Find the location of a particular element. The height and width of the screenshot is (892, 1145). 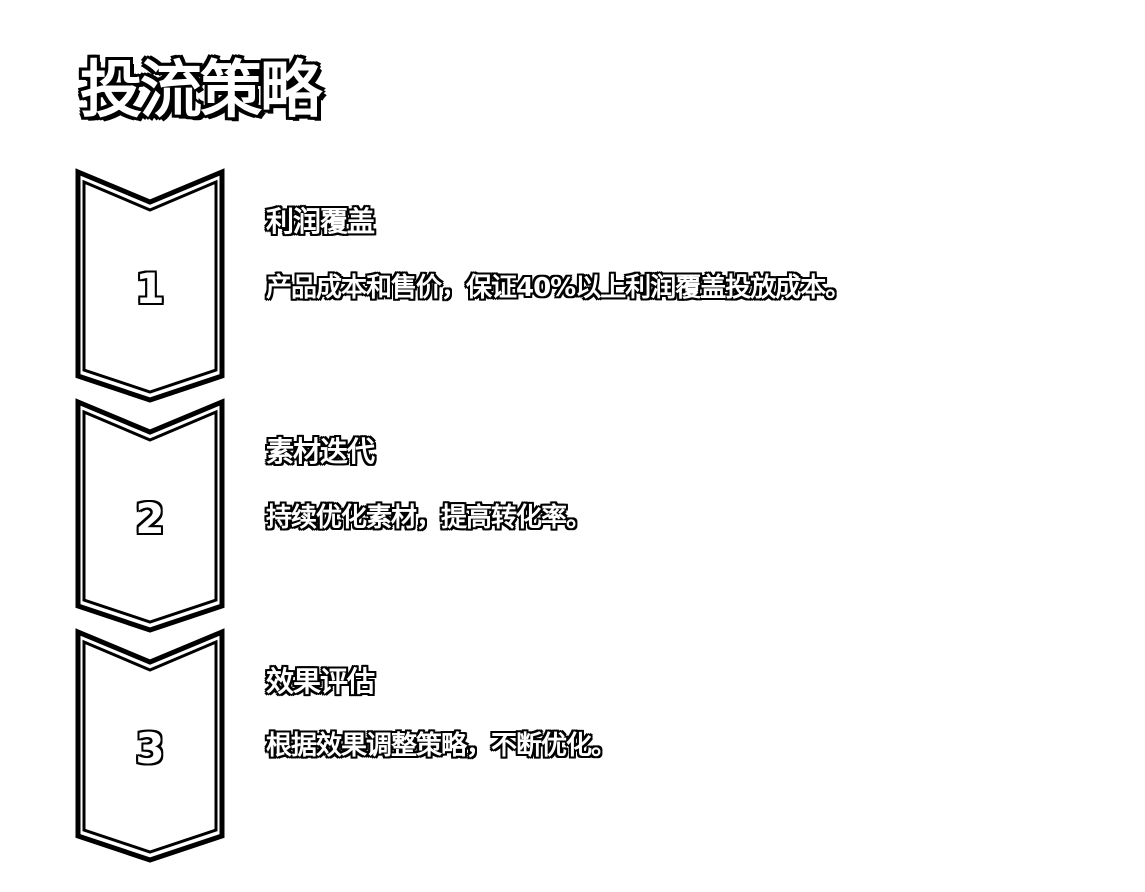

step-2-chevron-shape is located at coordinates (150, 515).